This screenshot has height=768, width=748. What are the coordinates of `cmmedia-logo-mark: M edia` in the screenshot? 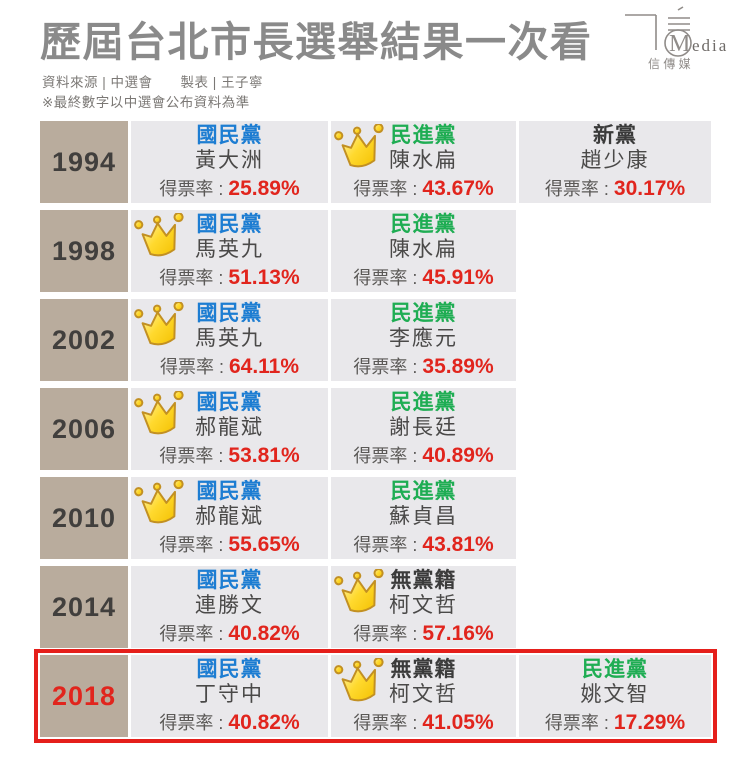 It's located at (676, 31).